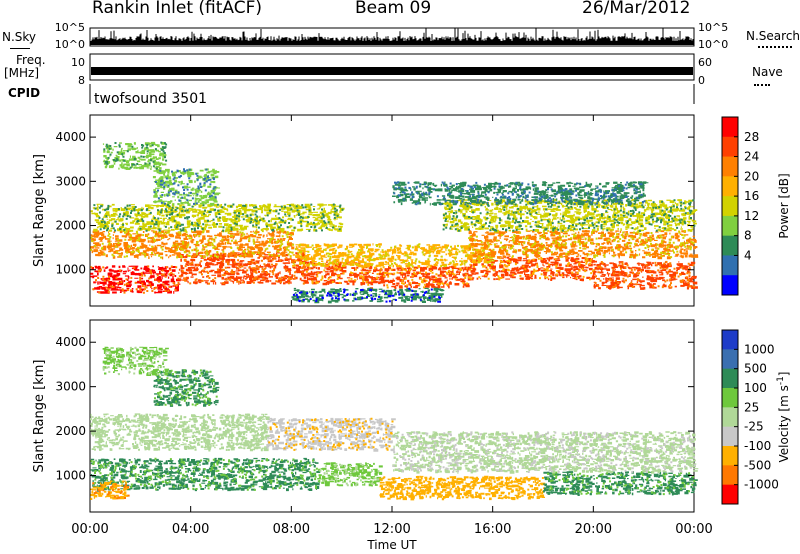 The height and width of the screenshot is (554, 800). I want to click on velocity-colorbar-tick-label: 1000, so click(759, 349).